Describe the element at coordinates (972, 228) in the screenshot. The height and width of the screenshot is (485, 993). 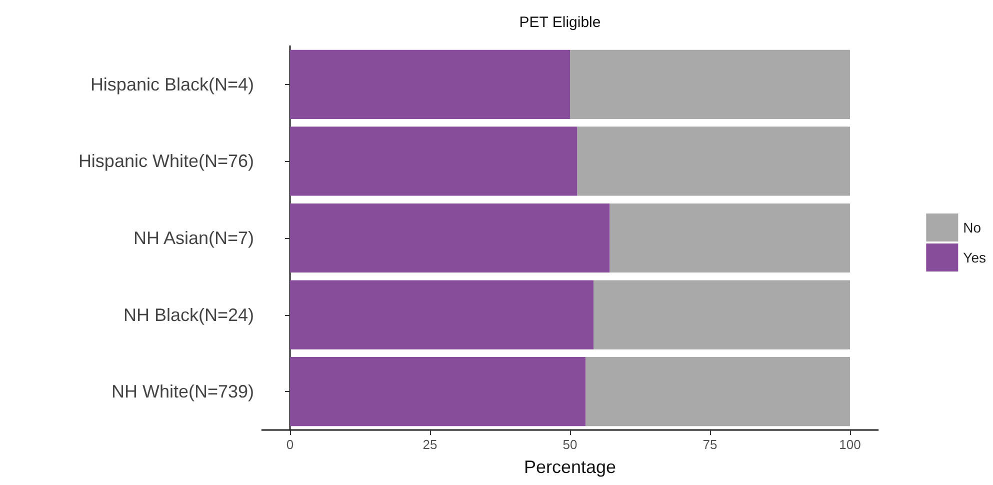
I see `legend-label: No` at that location.